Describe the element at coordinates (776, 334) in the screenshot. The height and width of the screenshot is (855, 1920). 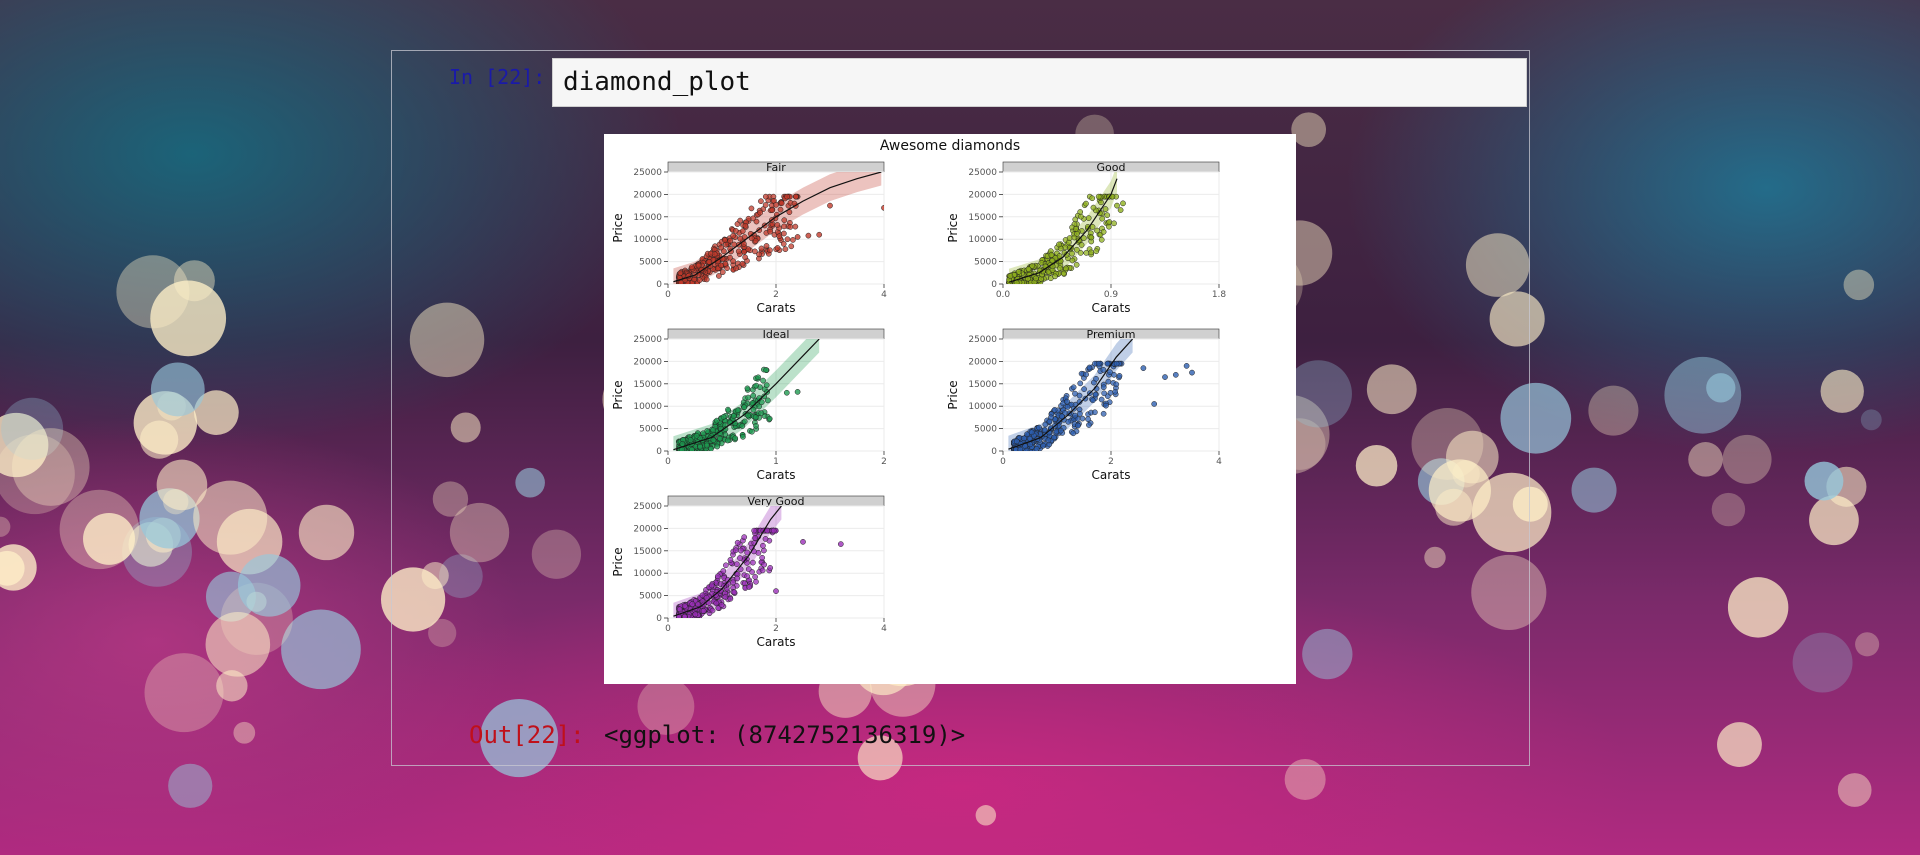
I see `facet-strip-label: Ideal` at that location.